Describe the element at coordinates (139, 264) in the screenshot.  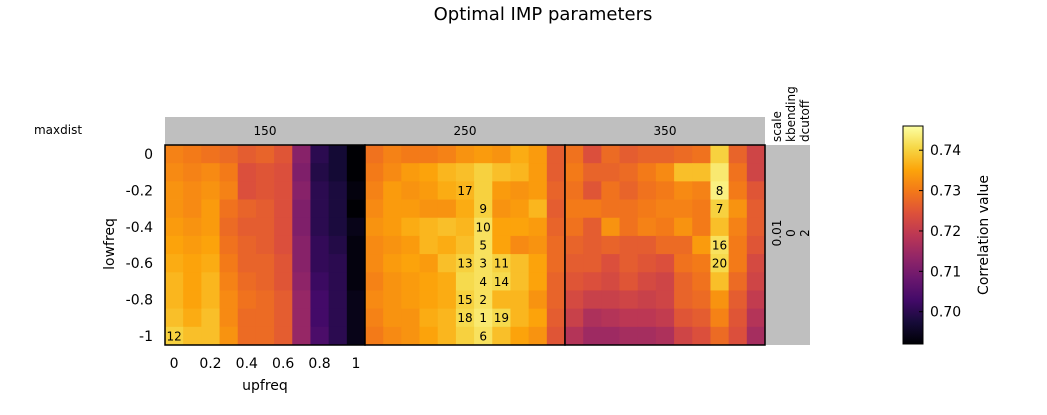
I see `y-tick-label: -0.6` at that location.